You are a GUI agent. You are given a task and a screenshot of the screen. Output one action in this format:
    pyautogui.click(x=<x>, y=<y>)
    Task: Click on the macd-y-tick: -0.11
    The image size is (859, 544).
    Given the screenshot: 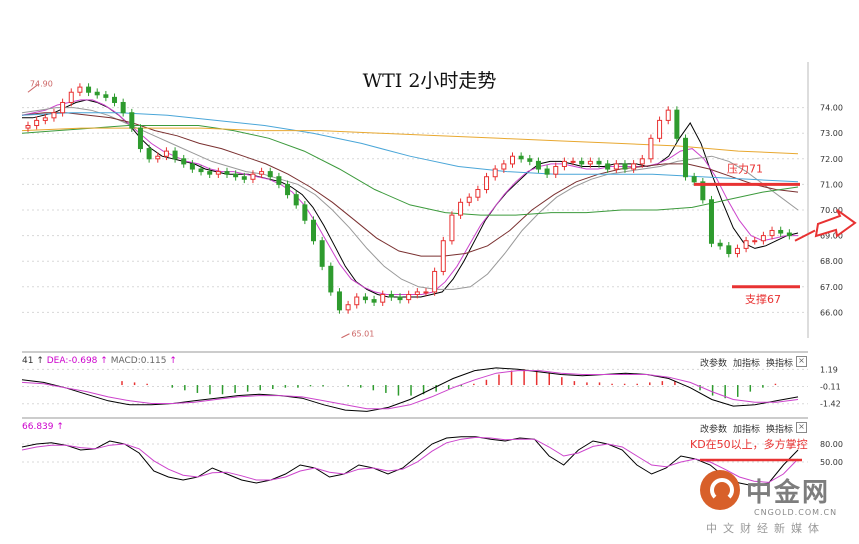 What is the action you would take?
    pyautogui.click(x=830, y=387)
    